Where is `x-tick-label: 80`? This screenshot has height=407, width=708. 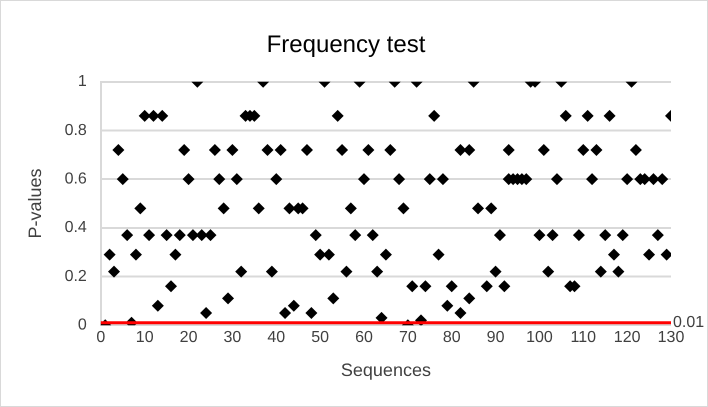 x-tick-label: 80 is located at coordinates (451, 337).